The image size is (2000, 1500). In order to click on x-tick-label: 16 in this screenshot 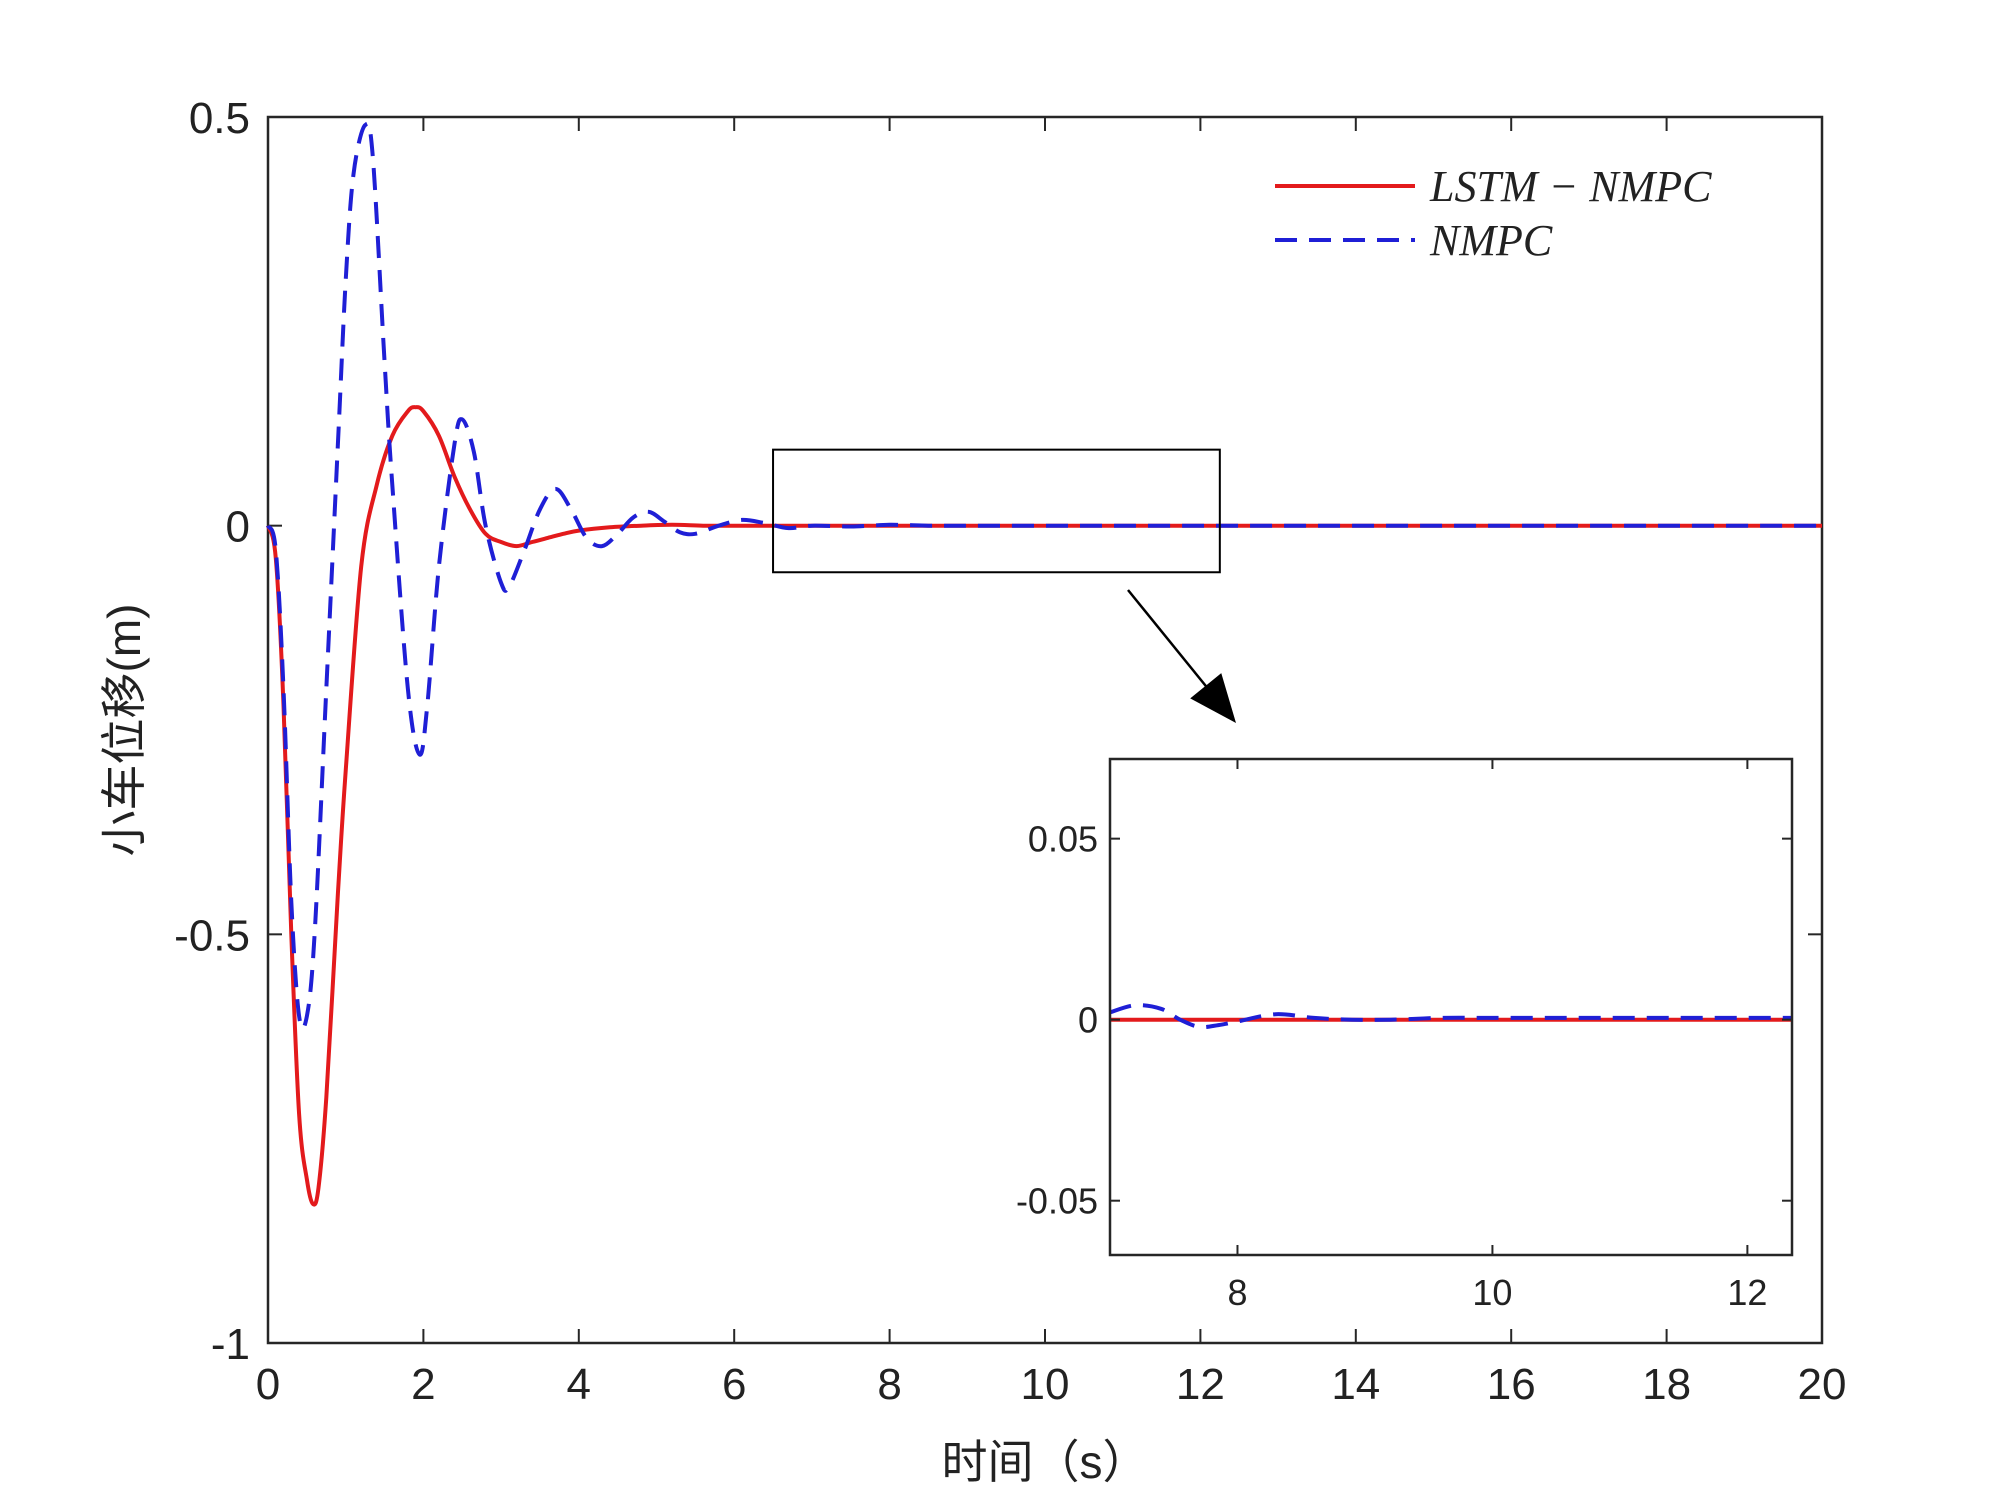, I will do `click(1511, 1384)`.